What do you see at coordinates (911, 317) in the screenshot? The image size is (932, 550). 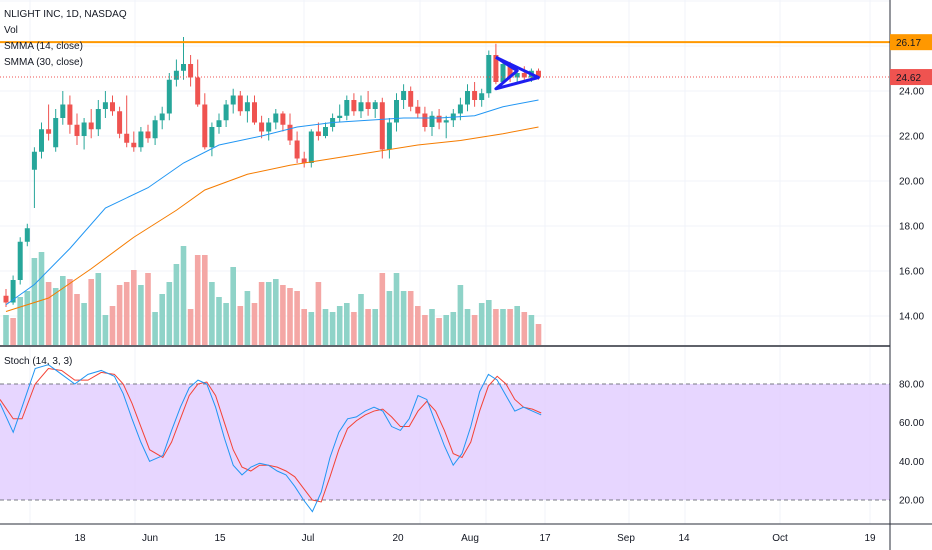 I see `y-tick-label: 14.00` at bounding box center [911, 317].